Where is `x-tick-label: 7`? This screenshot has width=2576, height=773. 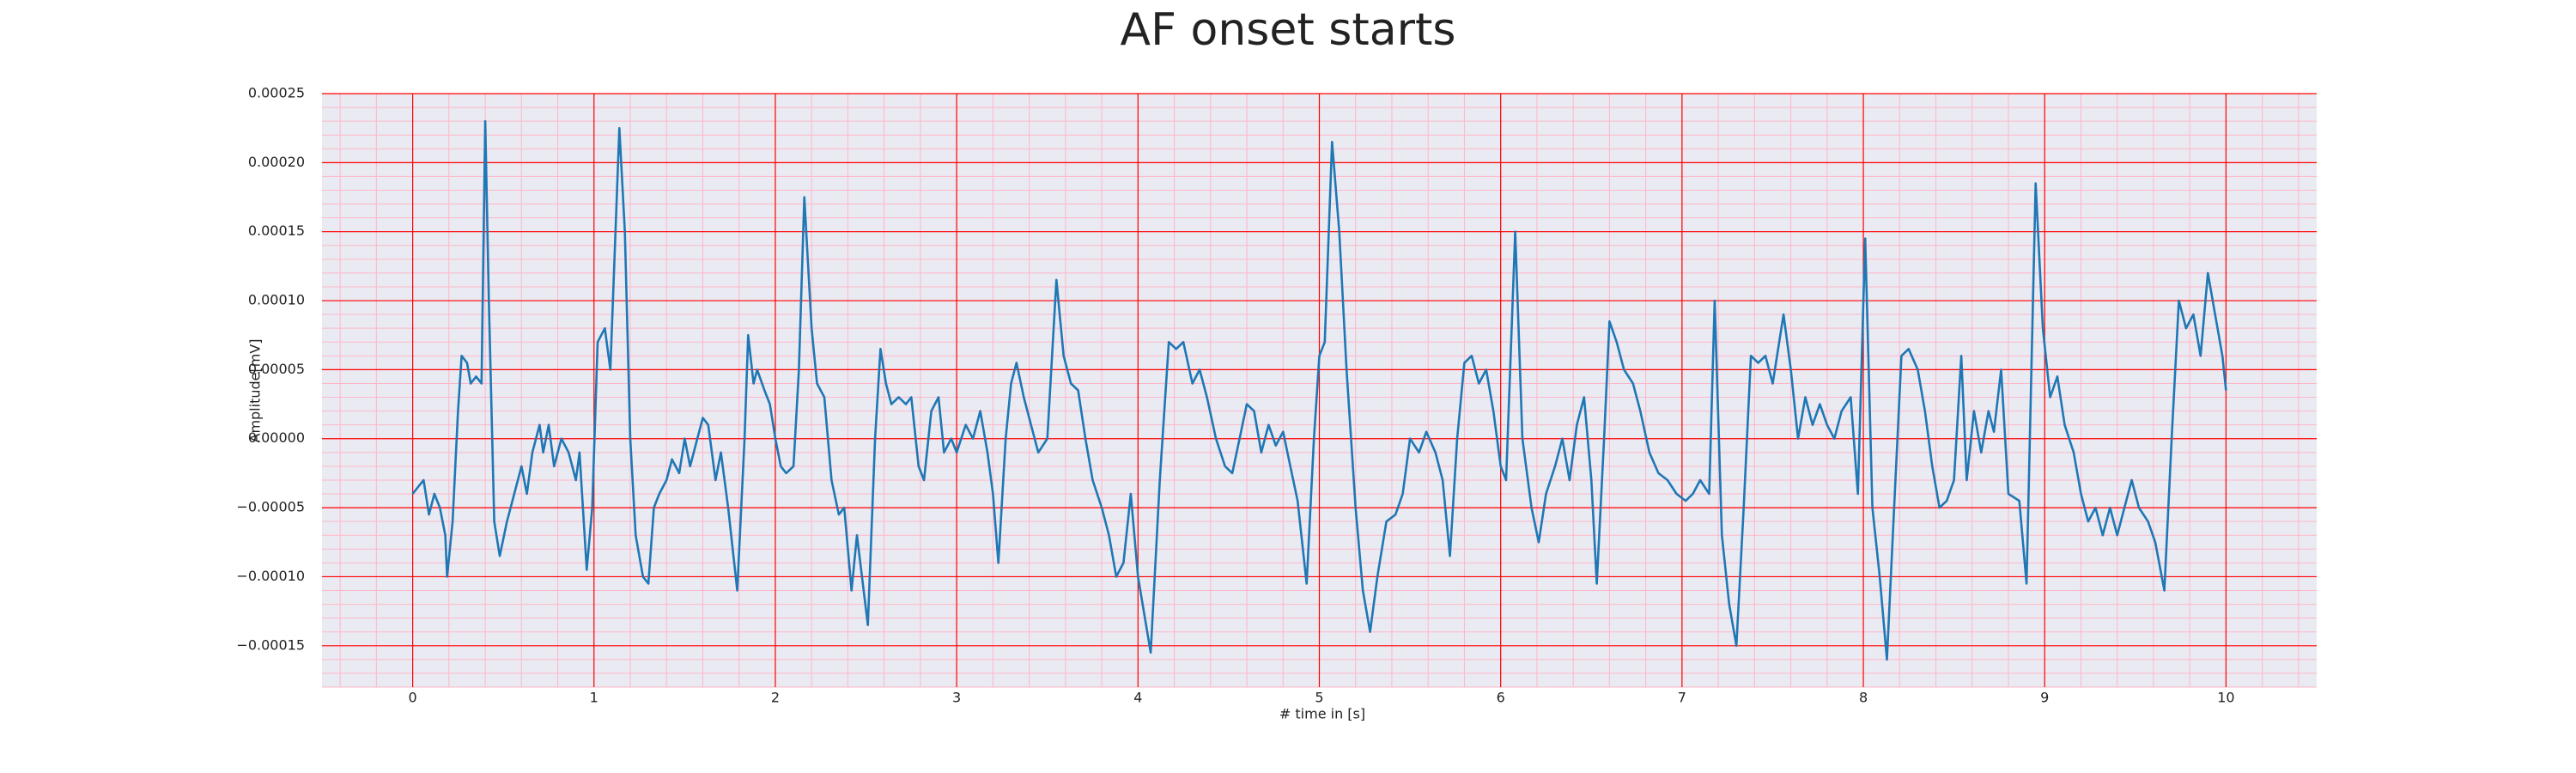 x-tick-label: 7 is located at coordinates (1682, 698).